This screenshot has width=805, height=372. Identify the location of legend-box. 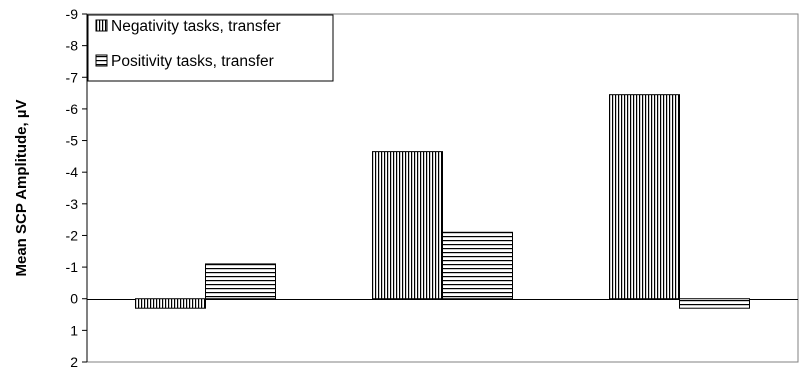
(210, 48).